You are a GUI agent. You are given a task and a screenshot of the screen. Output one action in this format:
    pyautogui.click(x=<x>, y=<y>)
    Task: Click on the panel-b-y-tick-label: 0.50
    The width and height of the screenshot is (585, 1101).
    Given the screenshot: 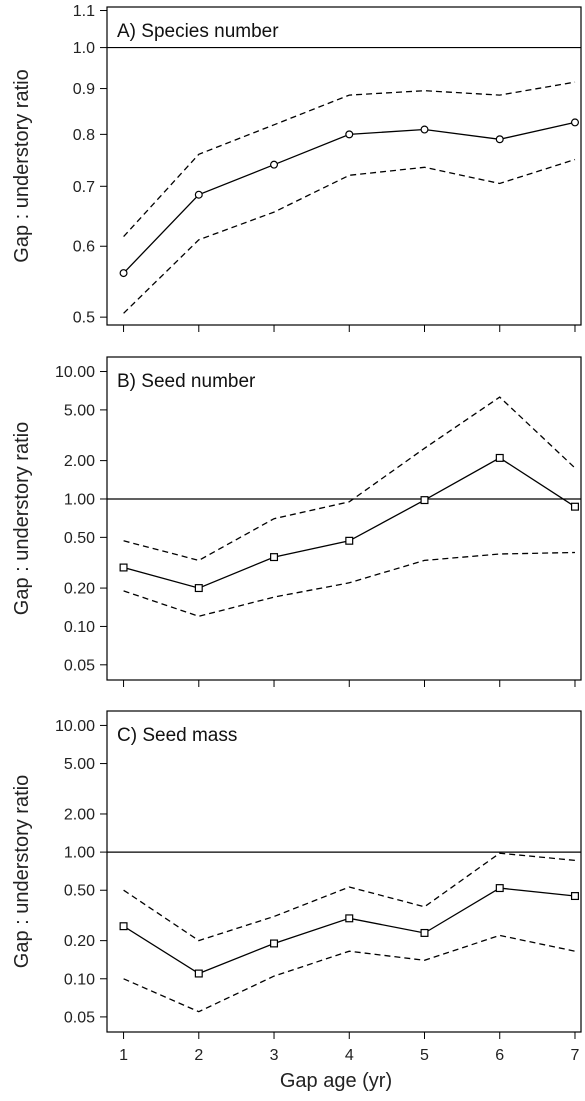 What is the action you would take?
    pyautogui.click(x=79, y=538)
    